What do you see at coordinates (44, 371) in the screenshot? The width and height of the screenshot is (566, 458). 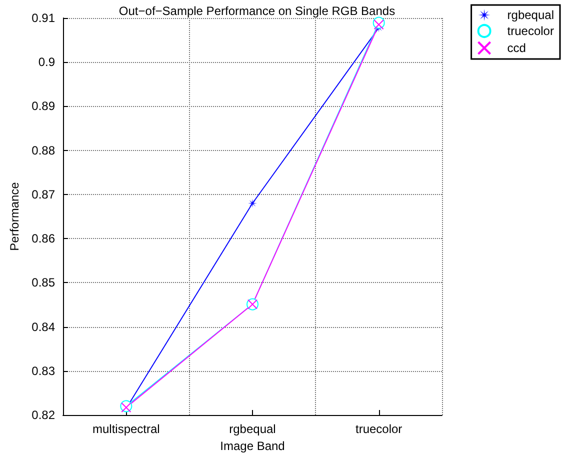 I see `y-tick-label: 0.83` at bounding box center [44, 371].